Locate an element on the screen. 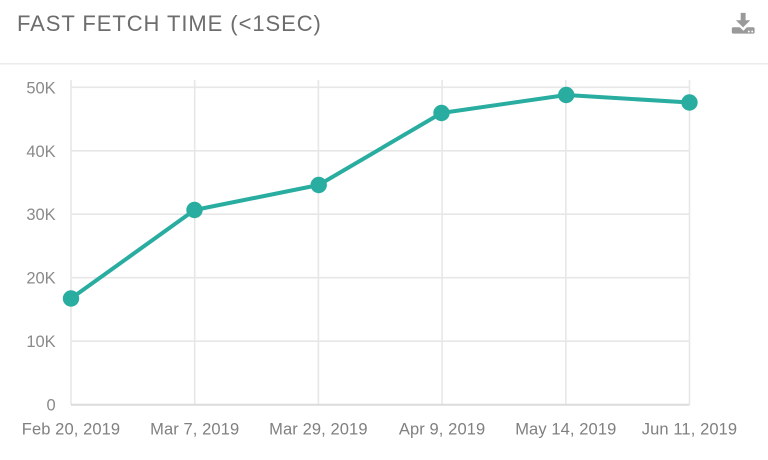 The width and height of the screenshot is (768, 460). svg-text: Feb 20, 2019 is located at coordinates (71, 430).